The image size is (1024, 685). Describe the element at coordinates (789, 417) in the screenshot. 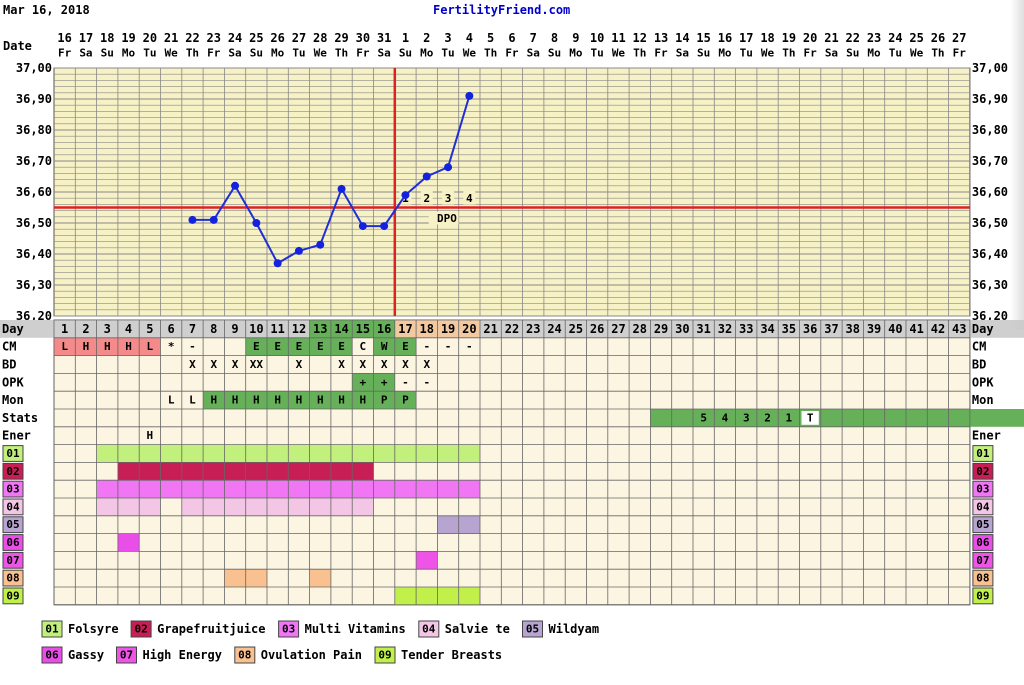

I see `stats-value: 1` at that location.